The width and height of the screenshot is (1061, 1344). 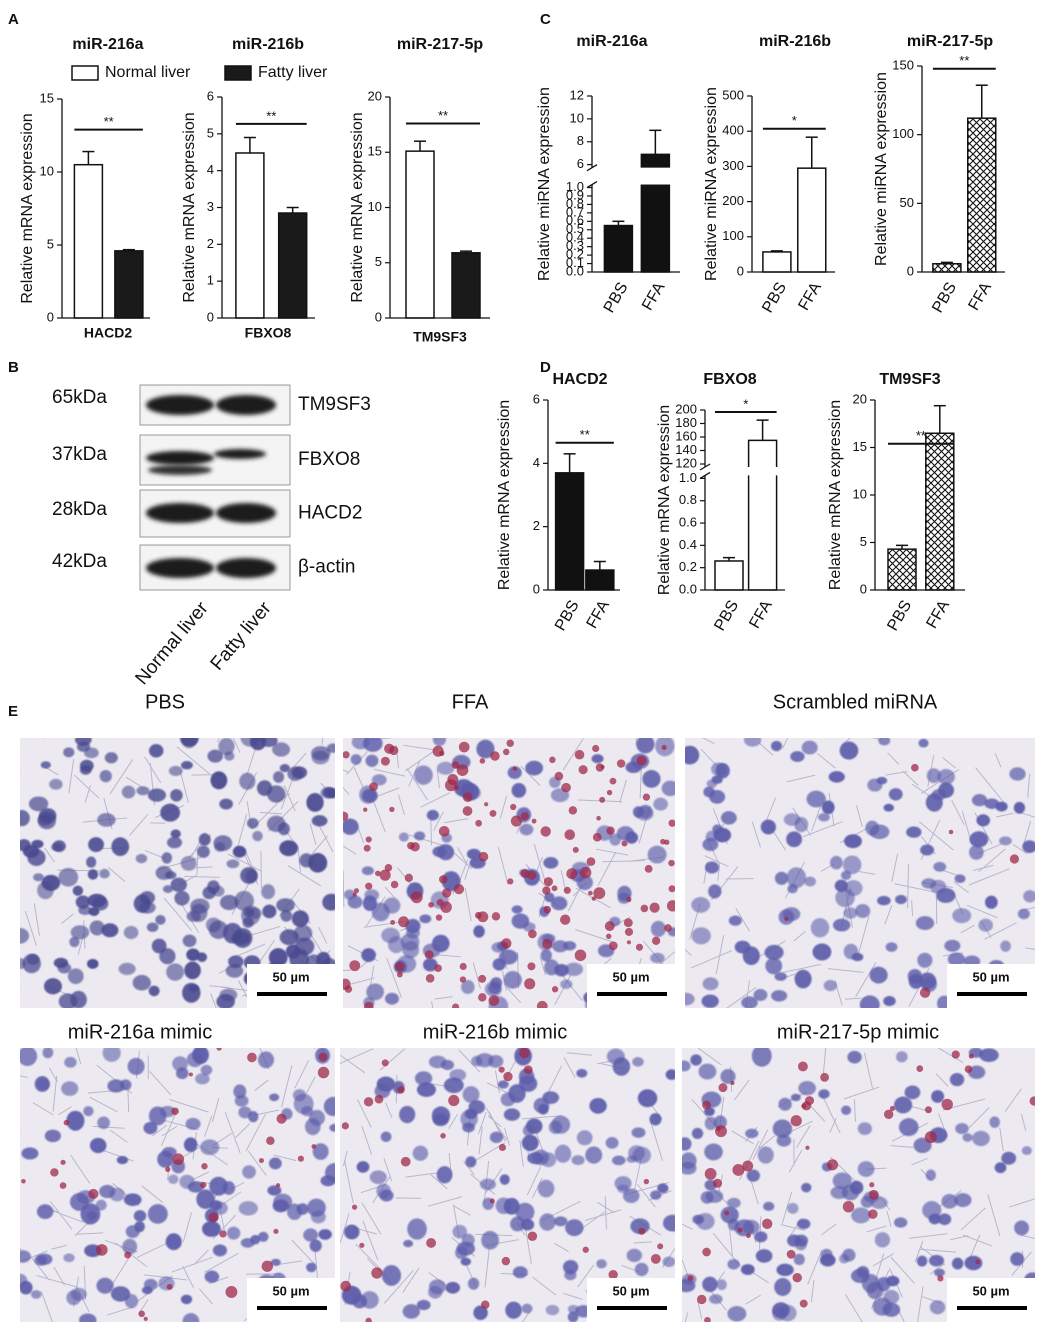 I want to click on micrograph-label: miR-216a mimic, so click(x=140, y=1032).